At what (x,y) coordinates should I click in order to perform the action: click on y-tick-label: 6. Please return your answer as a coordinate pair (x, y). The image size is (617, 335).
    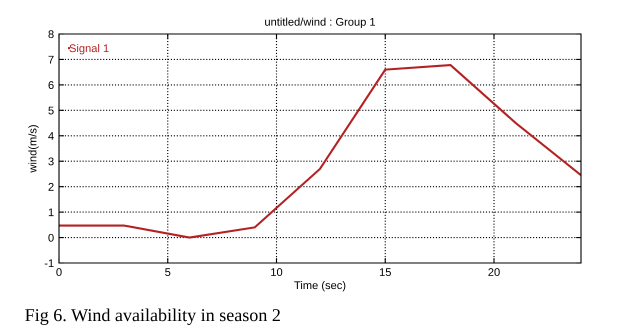
    Looking at the image, I should click on (51, 85).